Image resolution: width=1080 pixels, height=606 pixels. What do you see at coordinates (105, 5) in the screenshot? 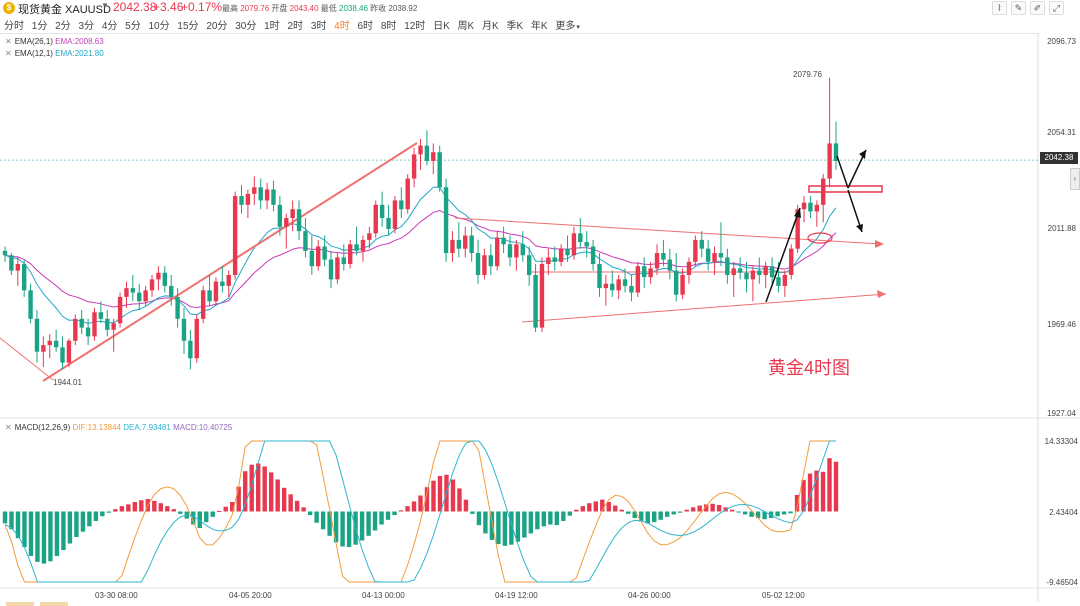
I see `chevron-down-icon: ▼` at bounding box center [105, 5].